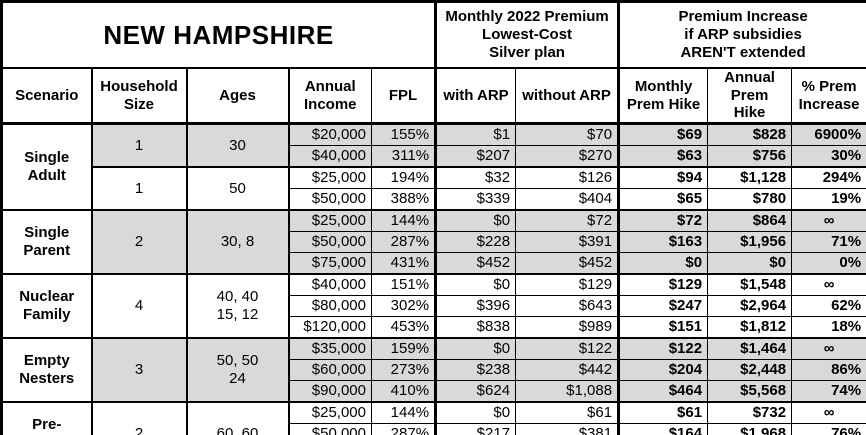 The width and height of the screenshot is (866, 435). I want to click on table-row: $60,000 273% $238 $442 $204 $2,448 86%, so click(434, 370).